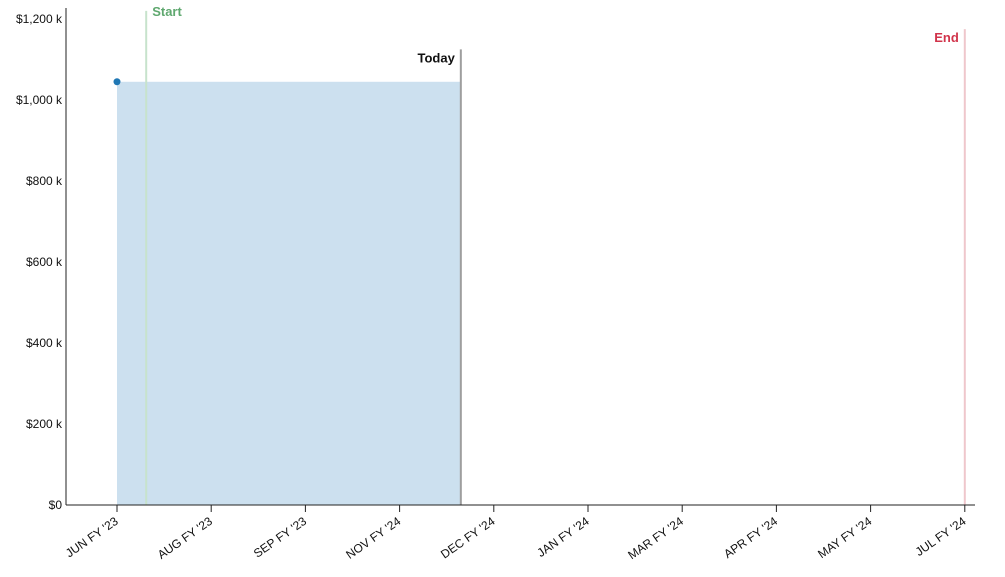 This screenshot has width=1005, height=577. What do you see at coordinates (39, 19) in the screenshot?
I see `y-tick-label: $1,200 k` at bounding box center [39, 19].